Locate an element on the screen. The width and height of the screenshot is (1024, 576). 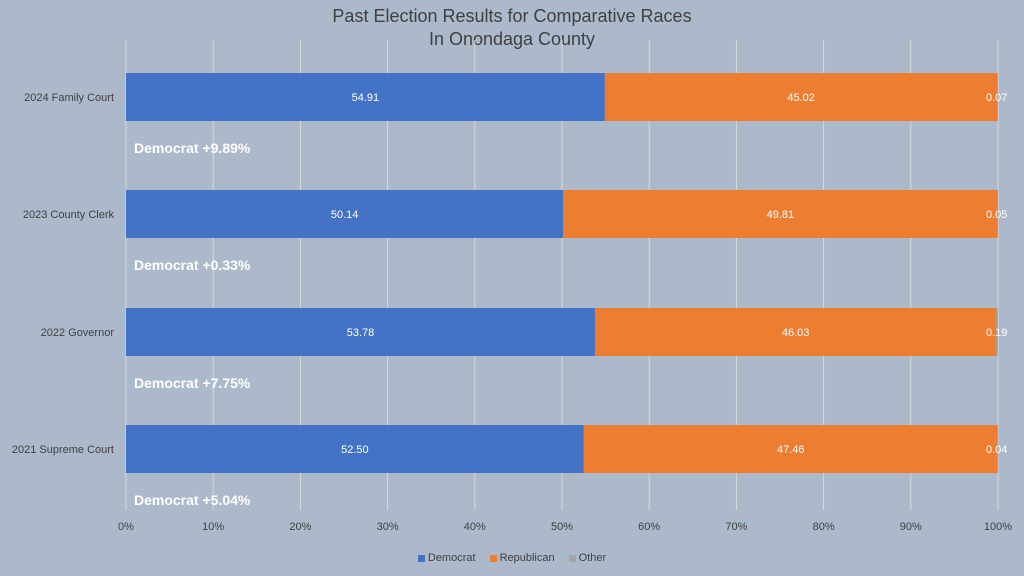
x-tick-label: 60% is located at coordinates (649, 527).